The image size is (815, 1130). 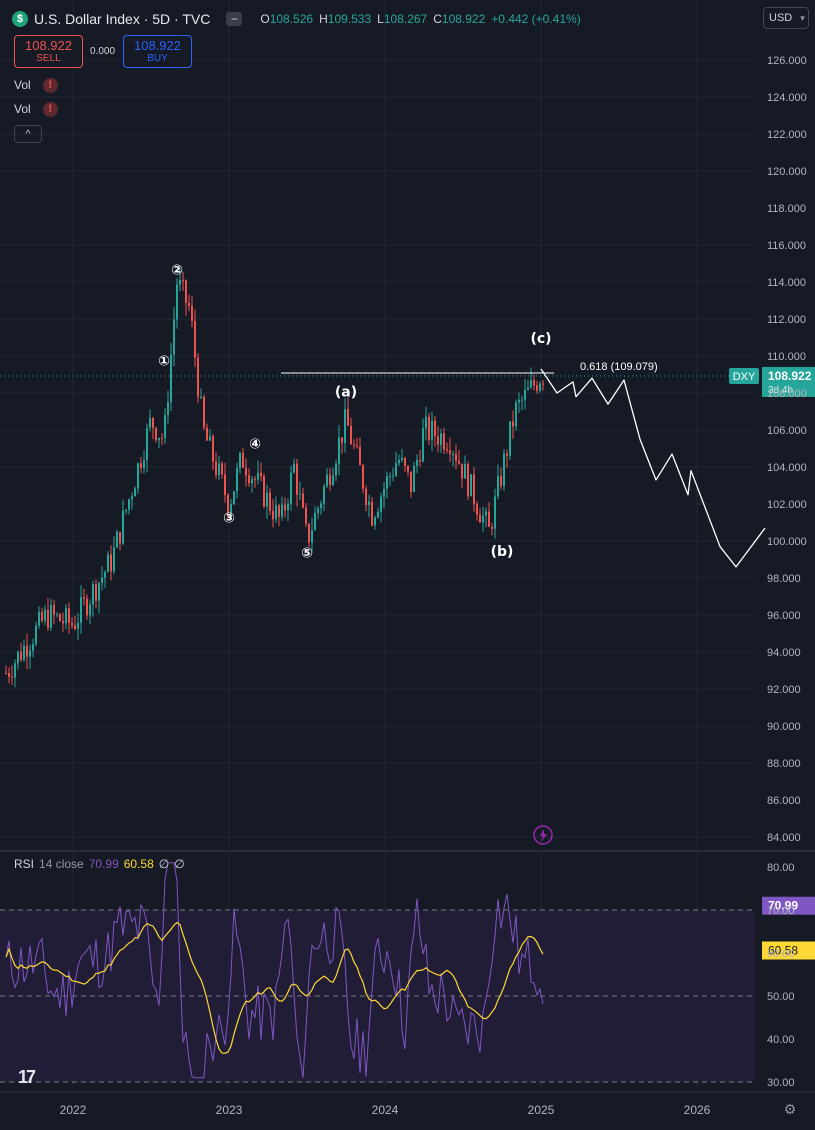 I want to click on sell-button: 108.922 SELL, so click(x=48, y=51).